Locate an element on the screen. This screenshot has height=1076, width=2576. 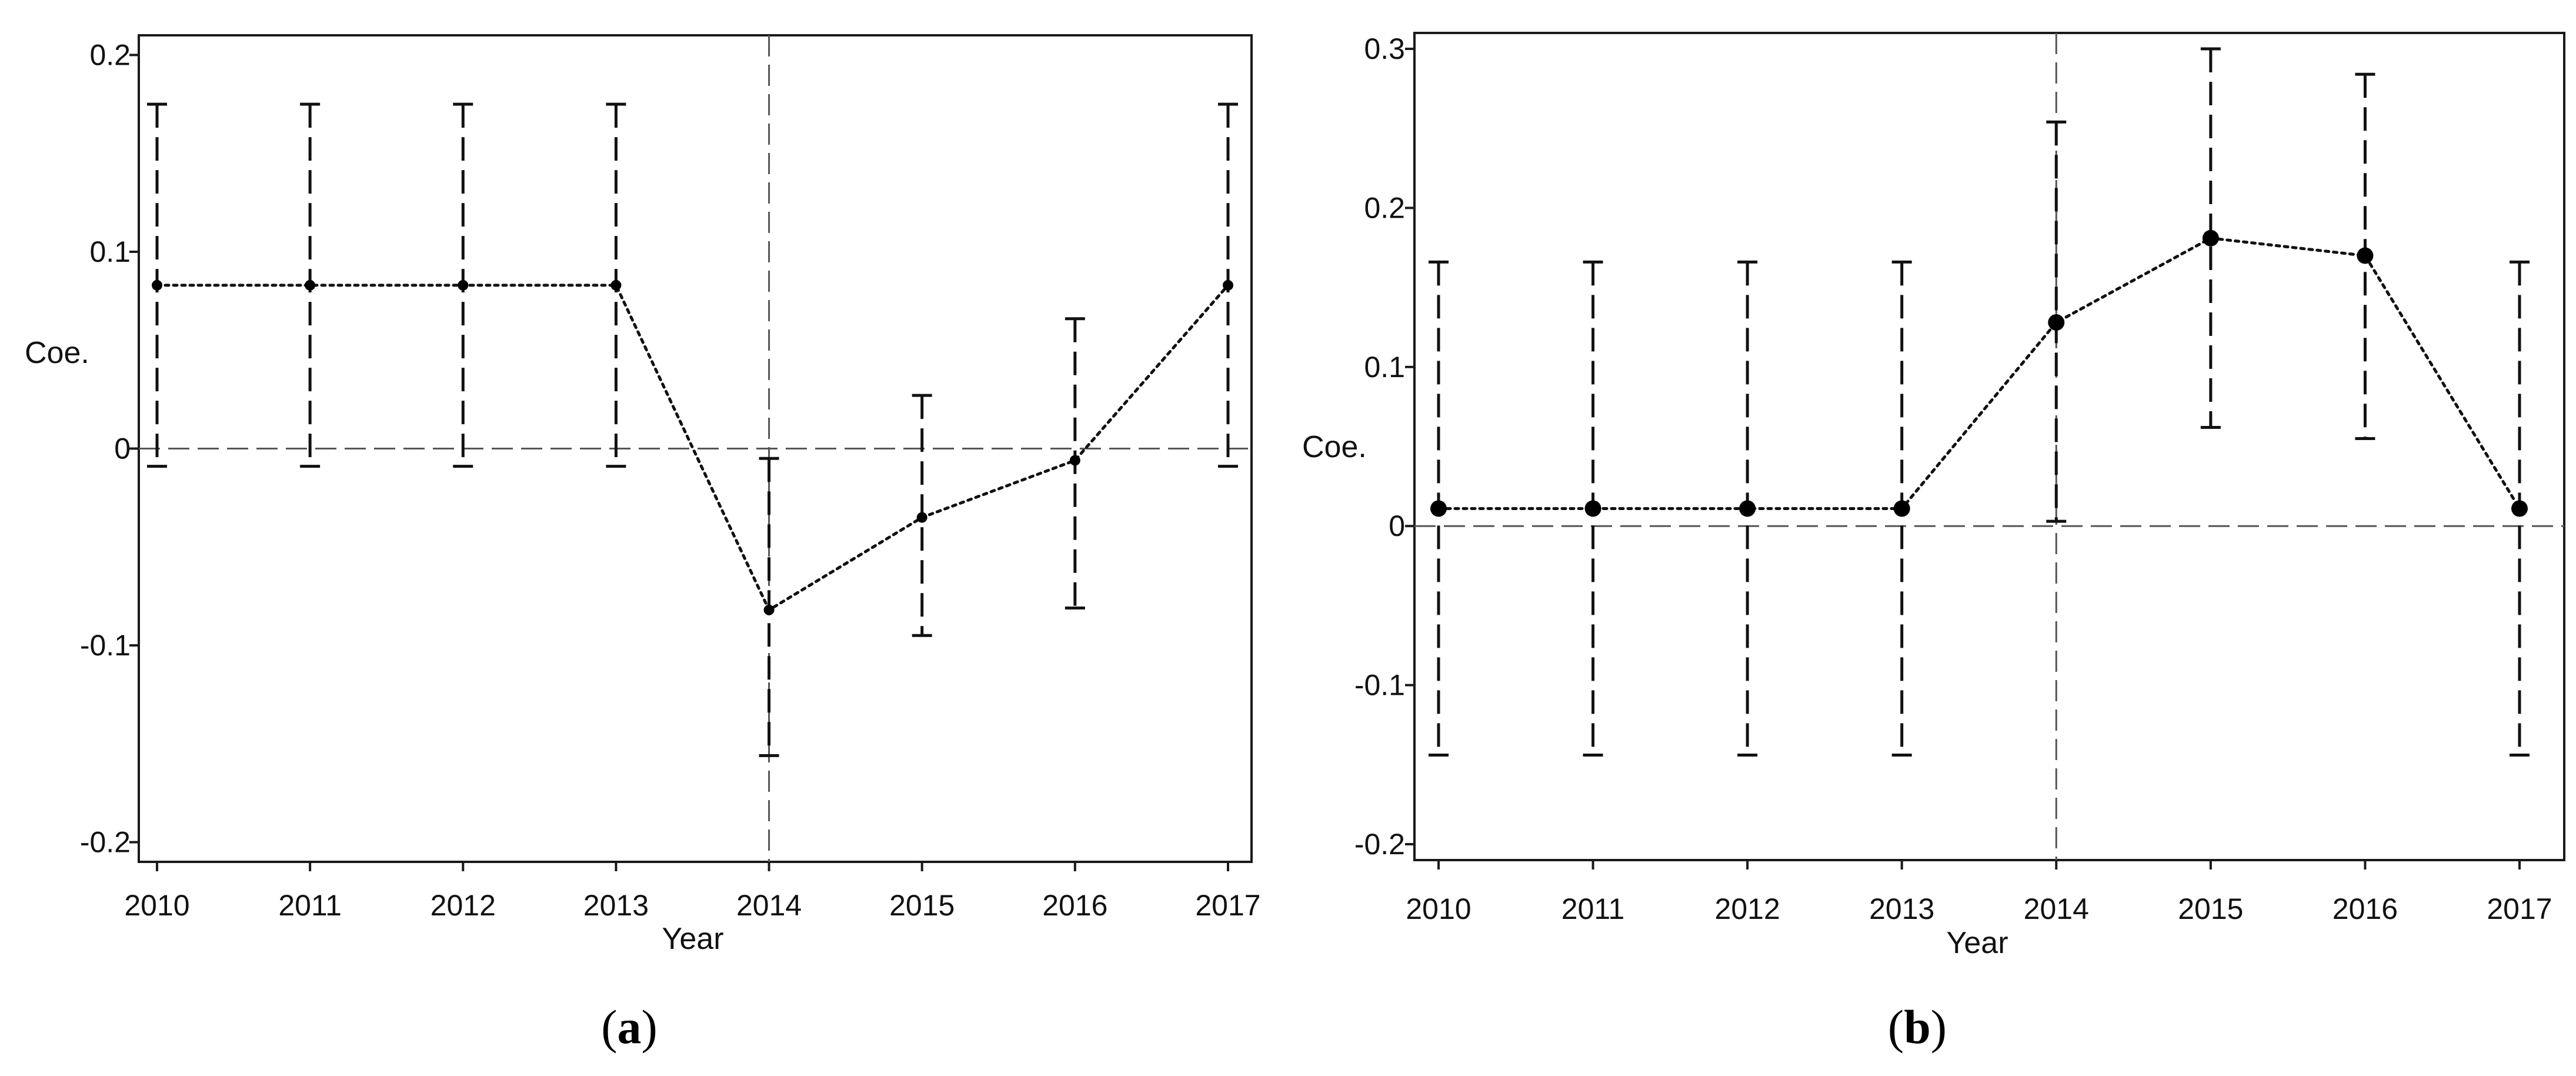
panel-label-a: (a) is located at coordinates (629, 1027).